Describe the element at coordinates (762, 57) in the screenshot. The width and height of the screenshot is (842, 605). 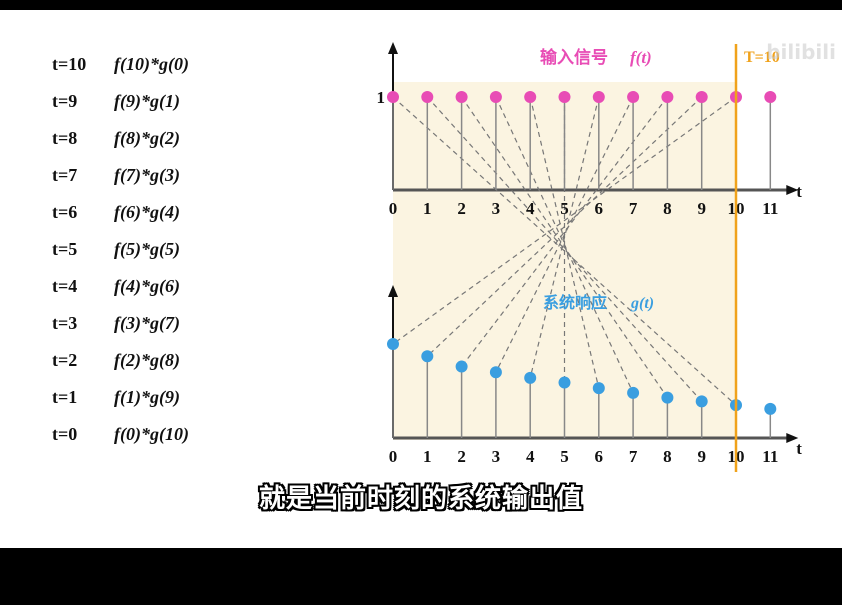
I see `time-marker-label: T=10` at that location.